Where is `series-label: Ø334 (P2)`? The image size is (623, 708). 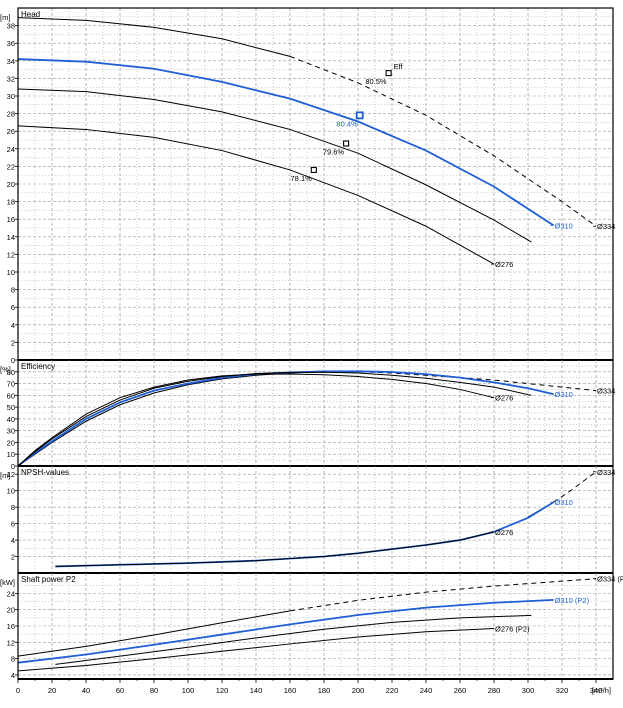
series-label: Ø334 (P2) is located at coordinates (610, 579).